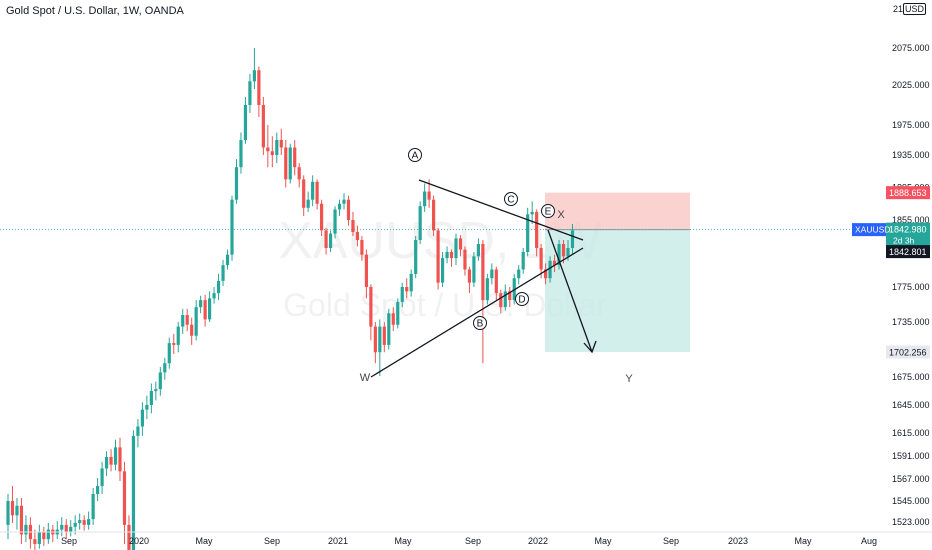 The width and height of the screenshot is (932, 550). Describe the element at coordinates (911, 405) in the screenshot. I see `y-tick-label: 1645.000` at that location.